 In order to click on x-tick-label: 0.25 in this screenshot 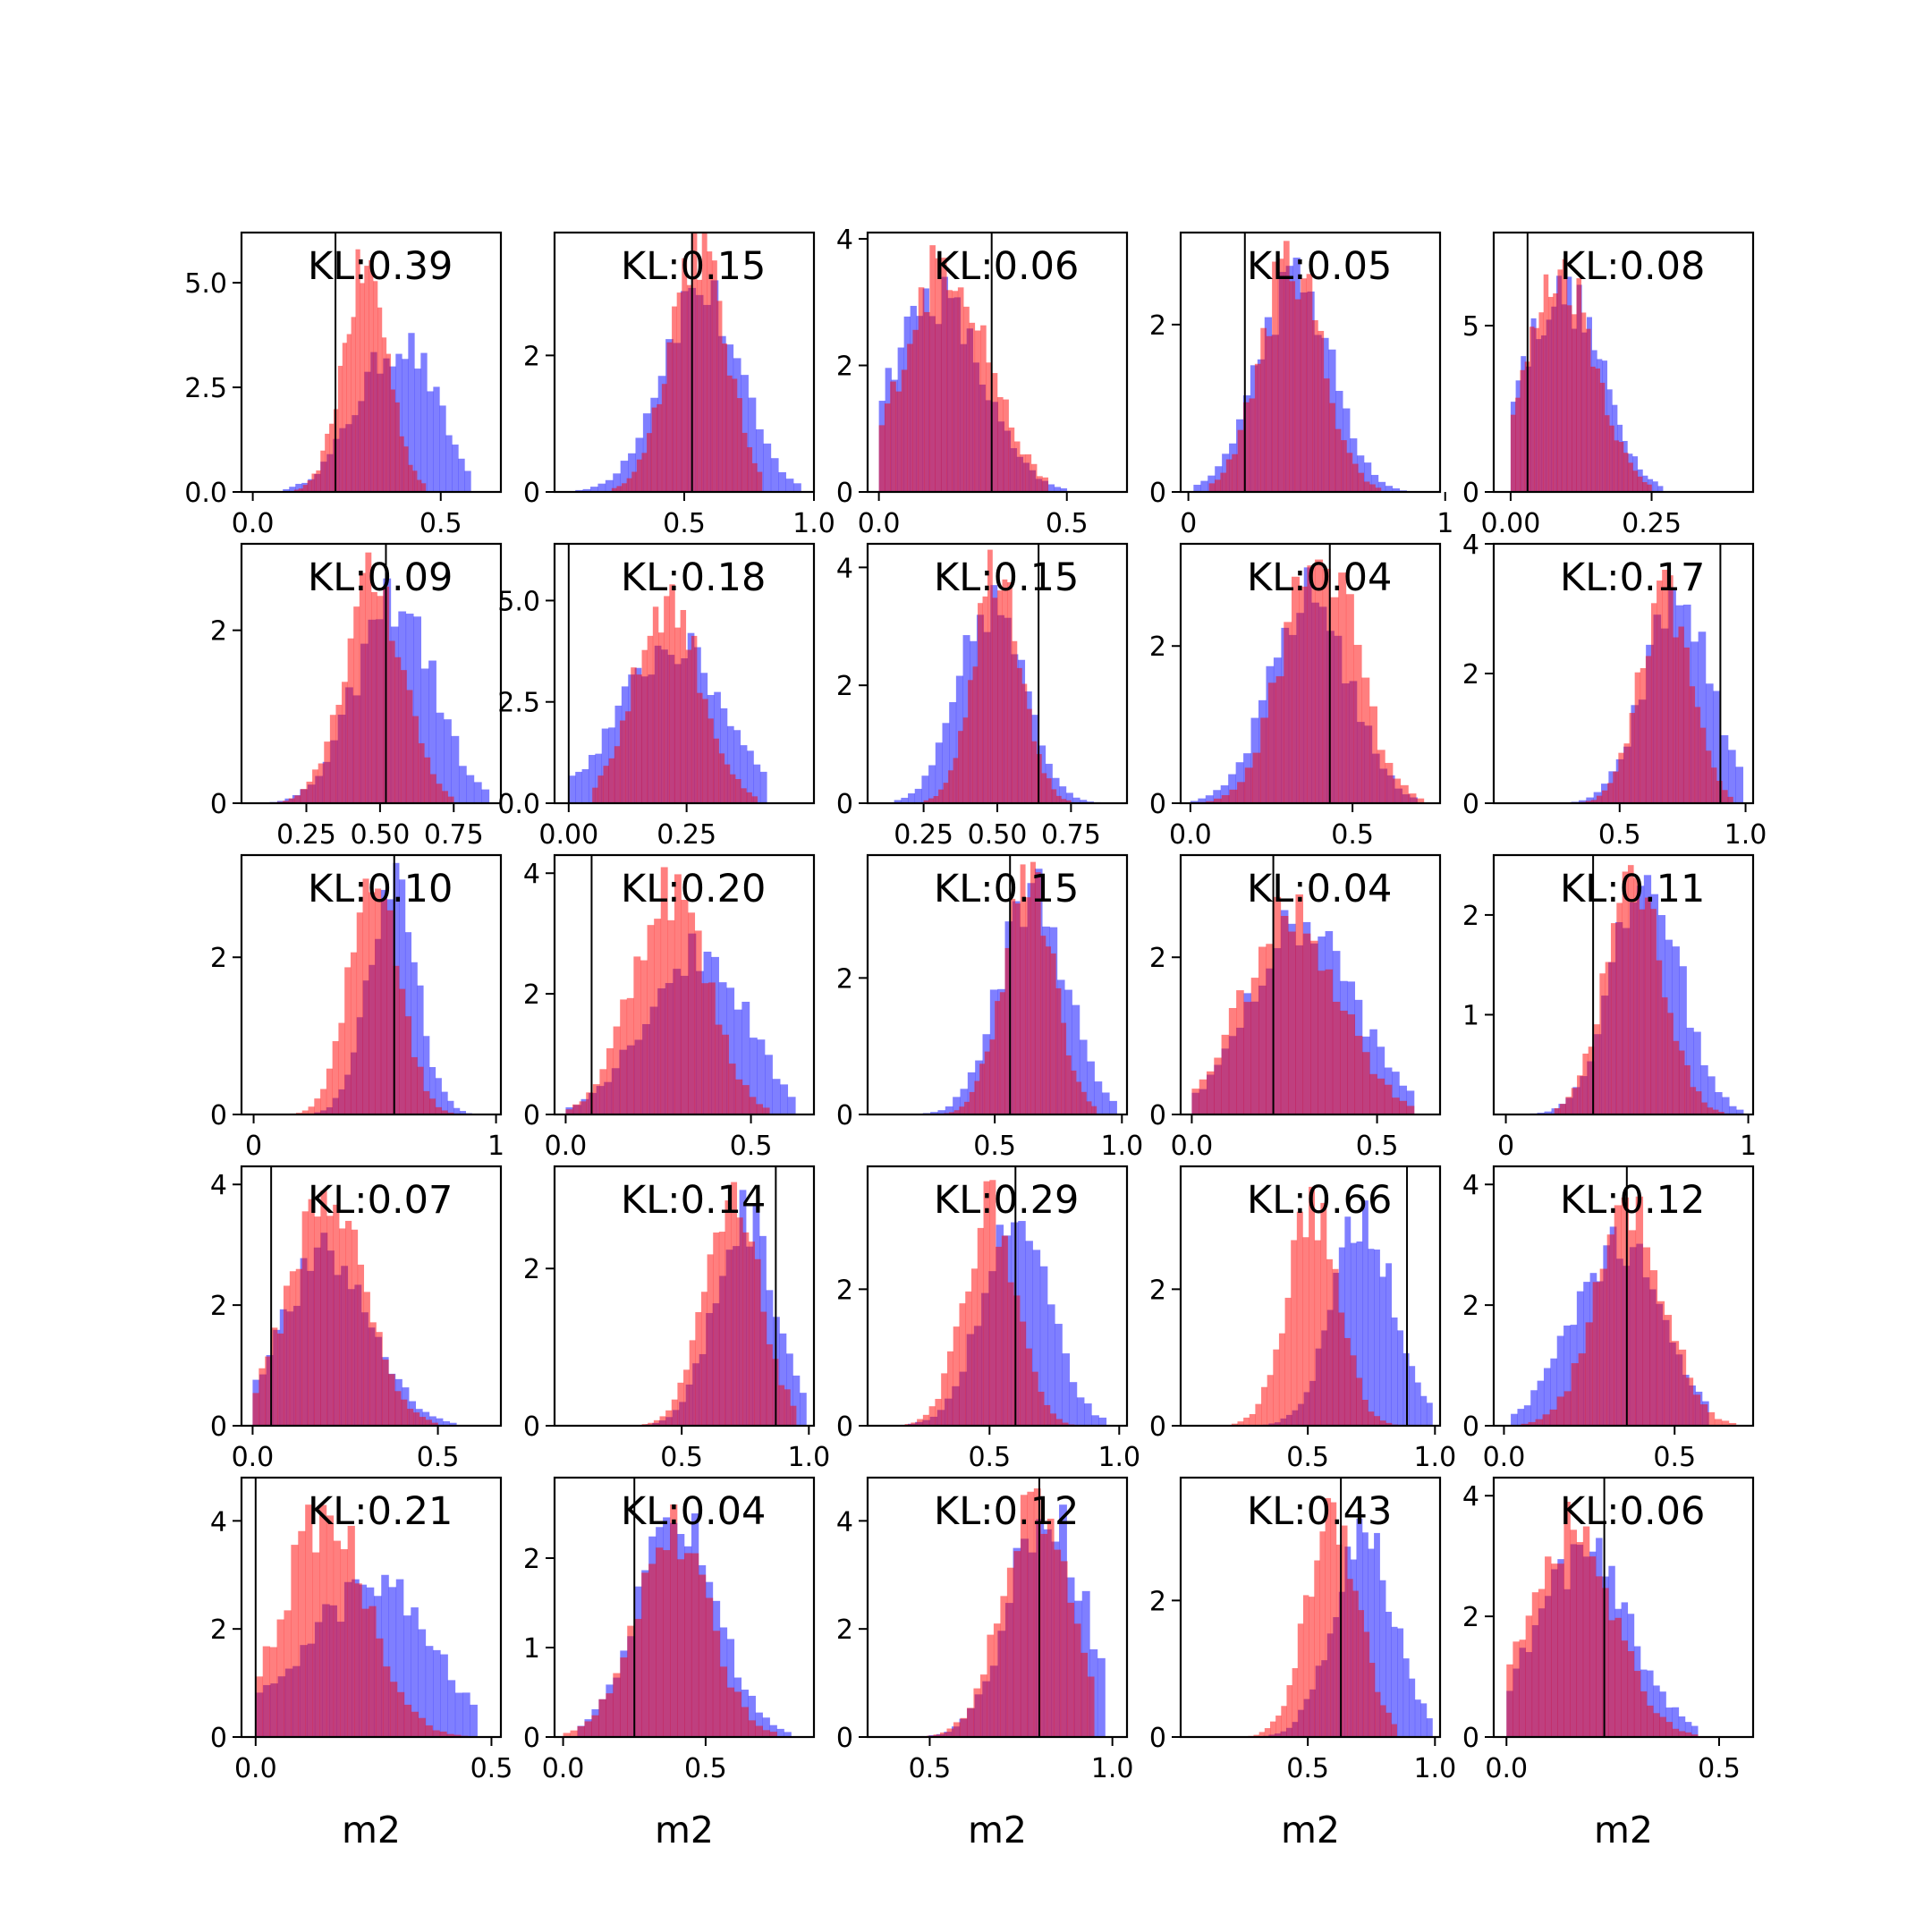, I will do `click(306, 835)`.